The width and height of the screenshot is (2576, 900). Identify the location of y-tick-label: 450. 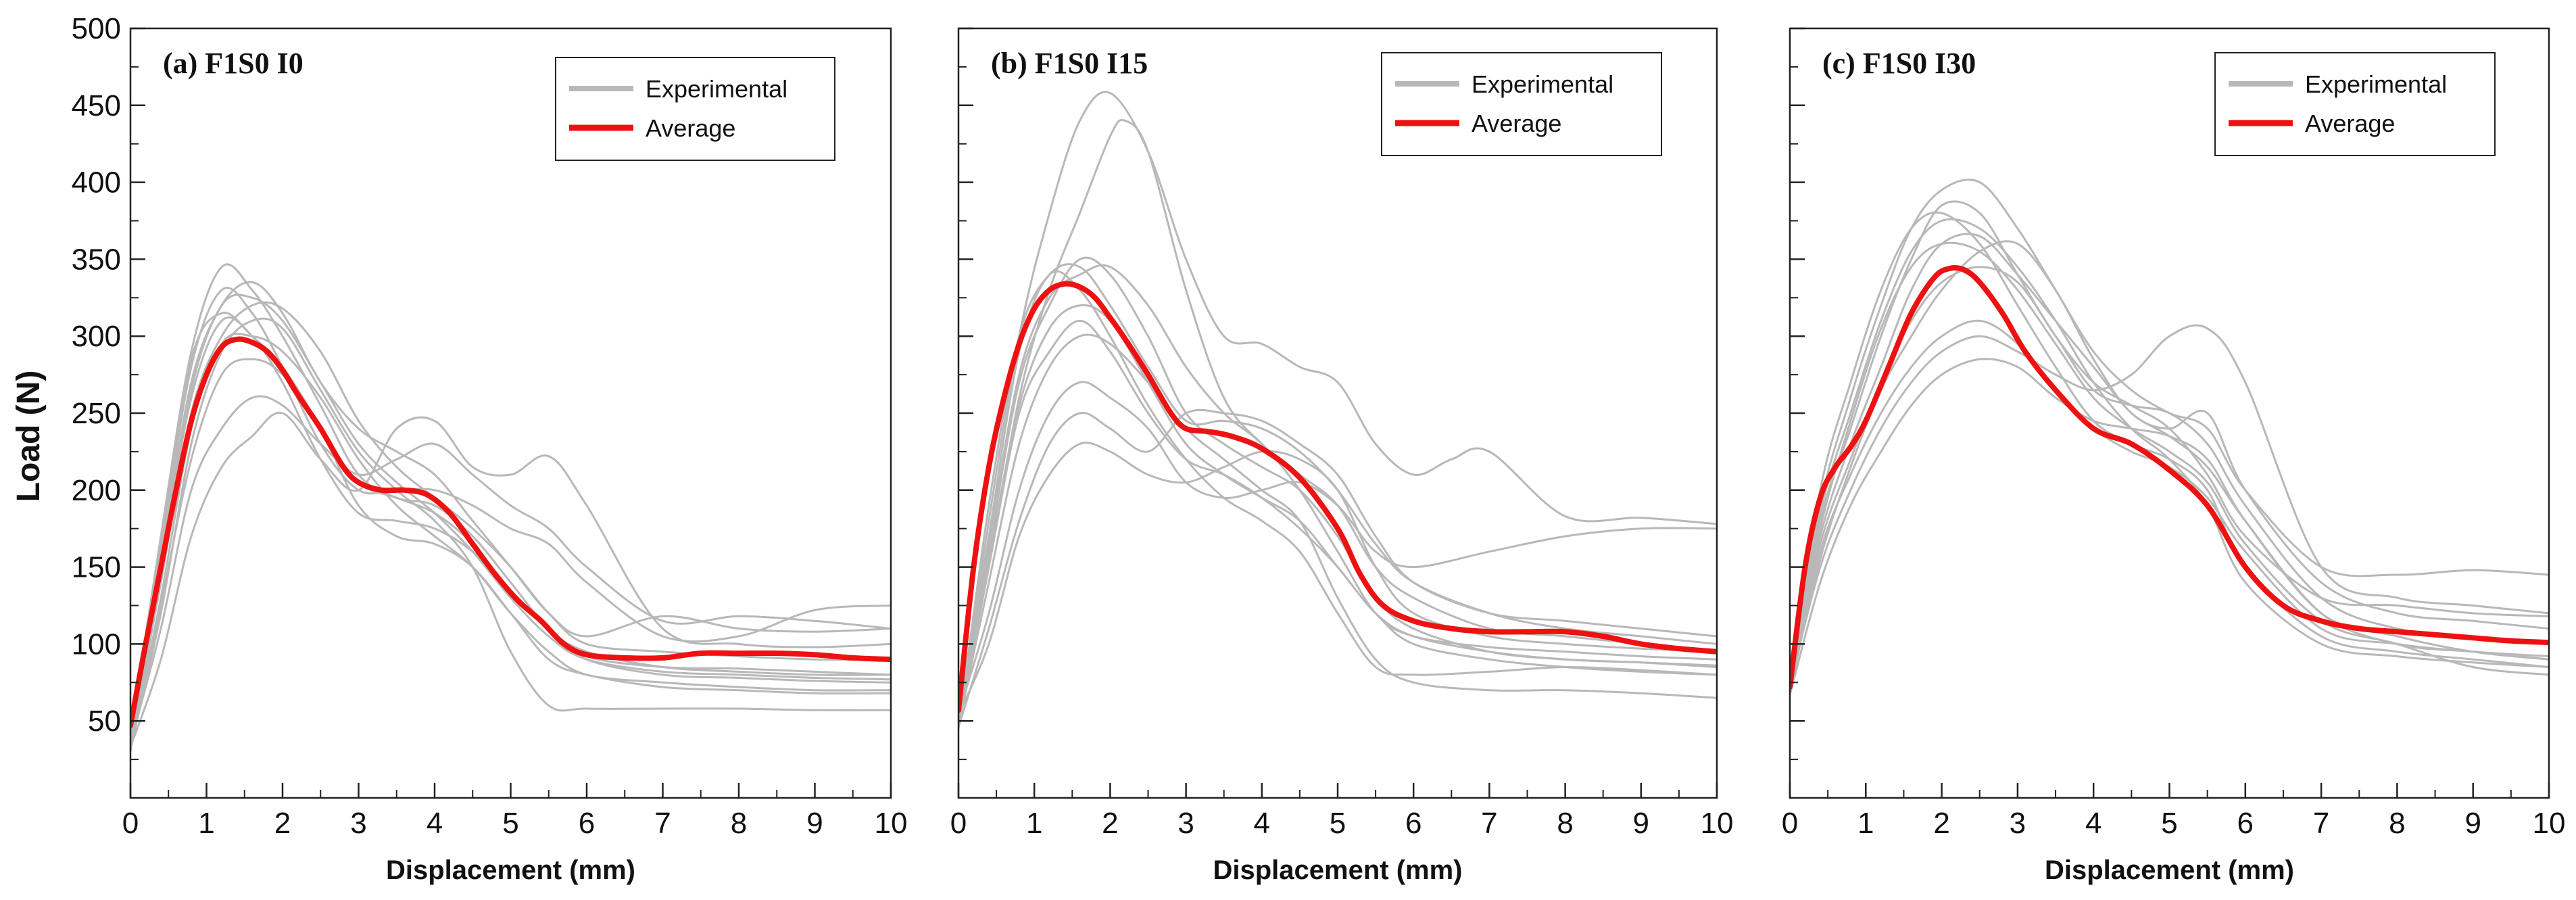
(97, 105).